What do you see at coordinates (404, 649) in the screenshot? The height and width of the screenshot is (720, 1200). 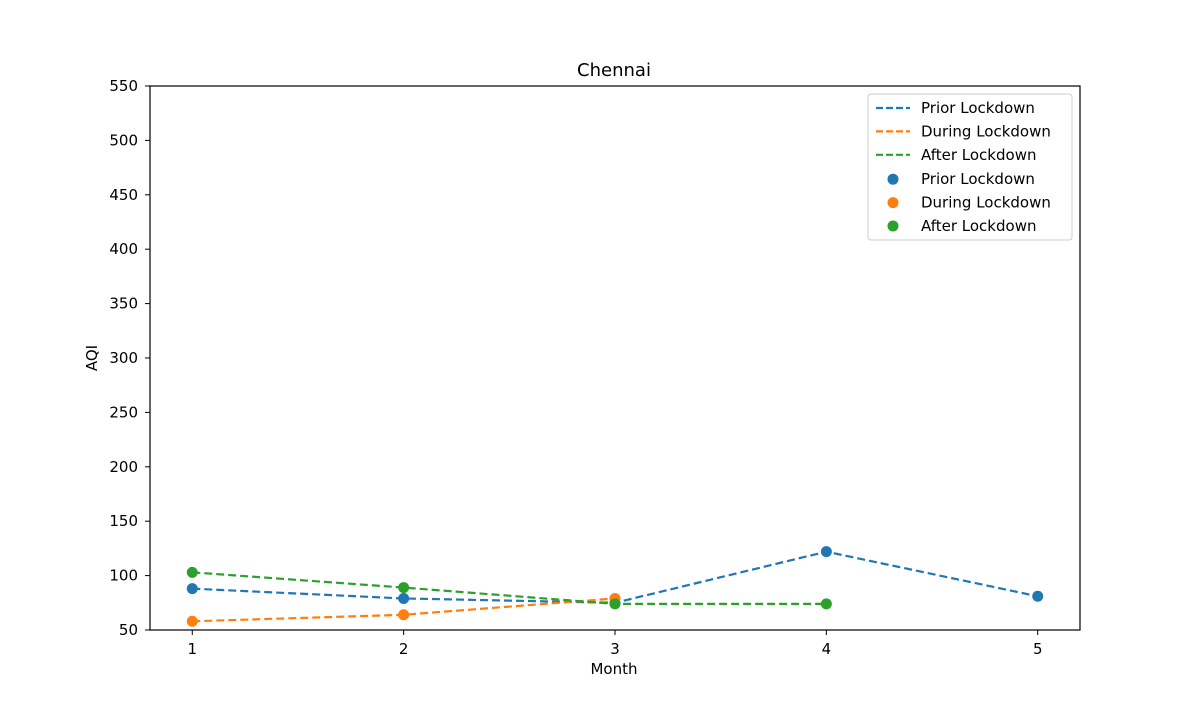 I see `x-tick-label: 2` at bounding box center [404, 649].